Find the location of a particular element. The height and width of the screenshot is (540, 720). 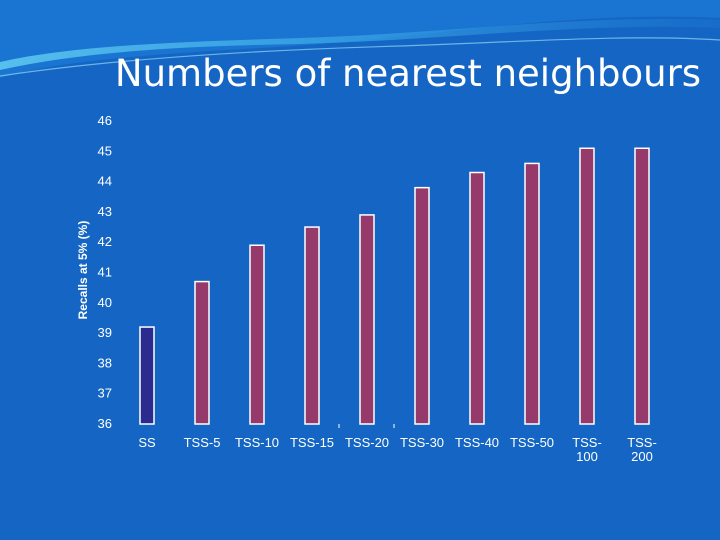

y-tick-label: 45 is located at coordinates (105, 150).